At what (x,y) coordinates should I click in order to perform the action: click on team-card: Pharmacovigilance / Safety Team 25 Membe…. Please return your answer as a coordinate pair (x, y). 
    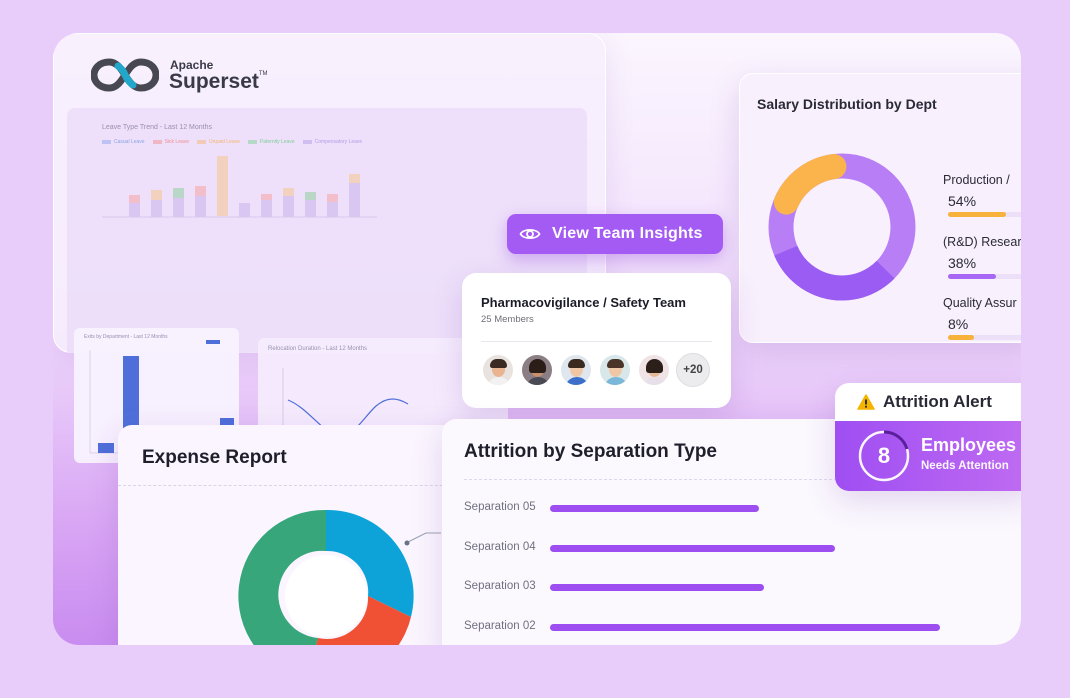
    Looking at the image, I should click on (596, 340).